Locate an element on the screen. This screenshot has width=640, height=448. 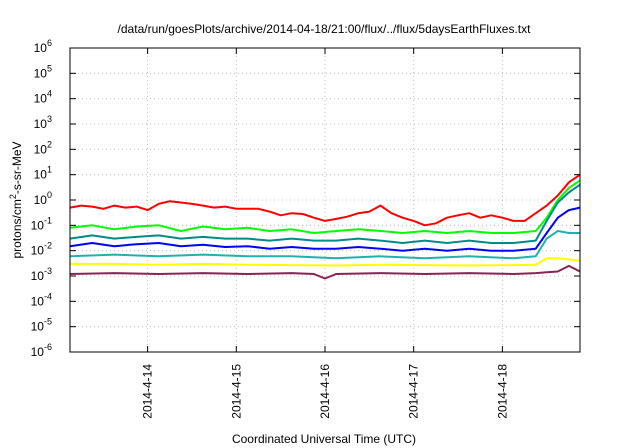
x-axis-label: Coordinated Universal Time (UTC) is located at coordinates (324, 439).